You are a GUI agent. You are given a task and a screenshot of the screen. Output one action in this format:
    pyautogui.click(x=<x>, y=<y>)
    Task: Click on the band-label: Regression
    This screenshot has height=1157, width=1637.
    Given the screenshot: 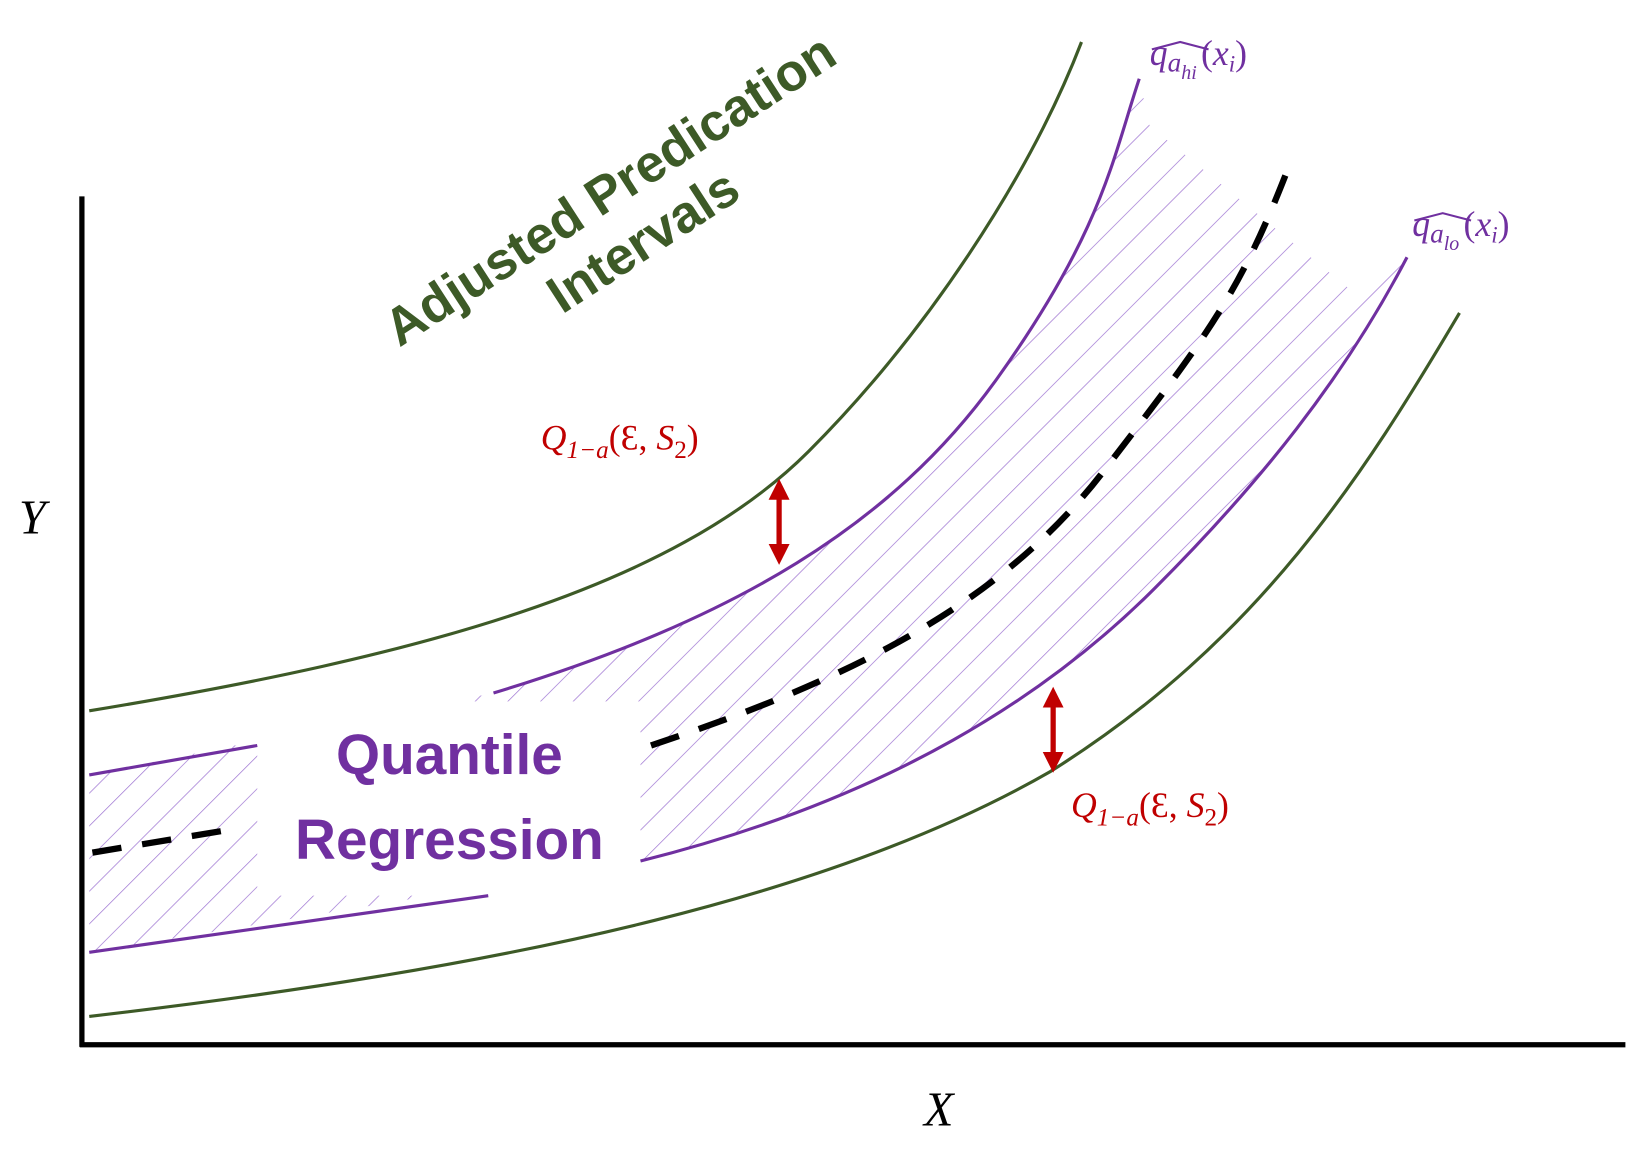 What is the action you would take?
    pyautogui.click(x=449, y=840)
    